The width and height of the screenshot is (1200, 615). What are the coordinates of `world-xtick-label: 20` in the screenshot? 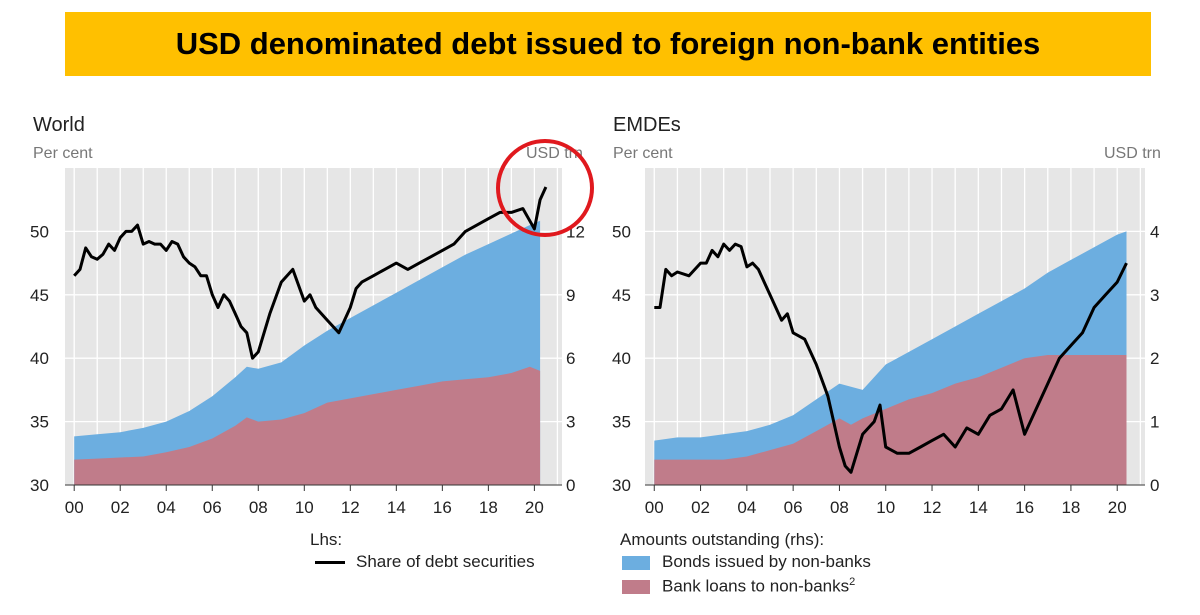 It's located at (534, 507).